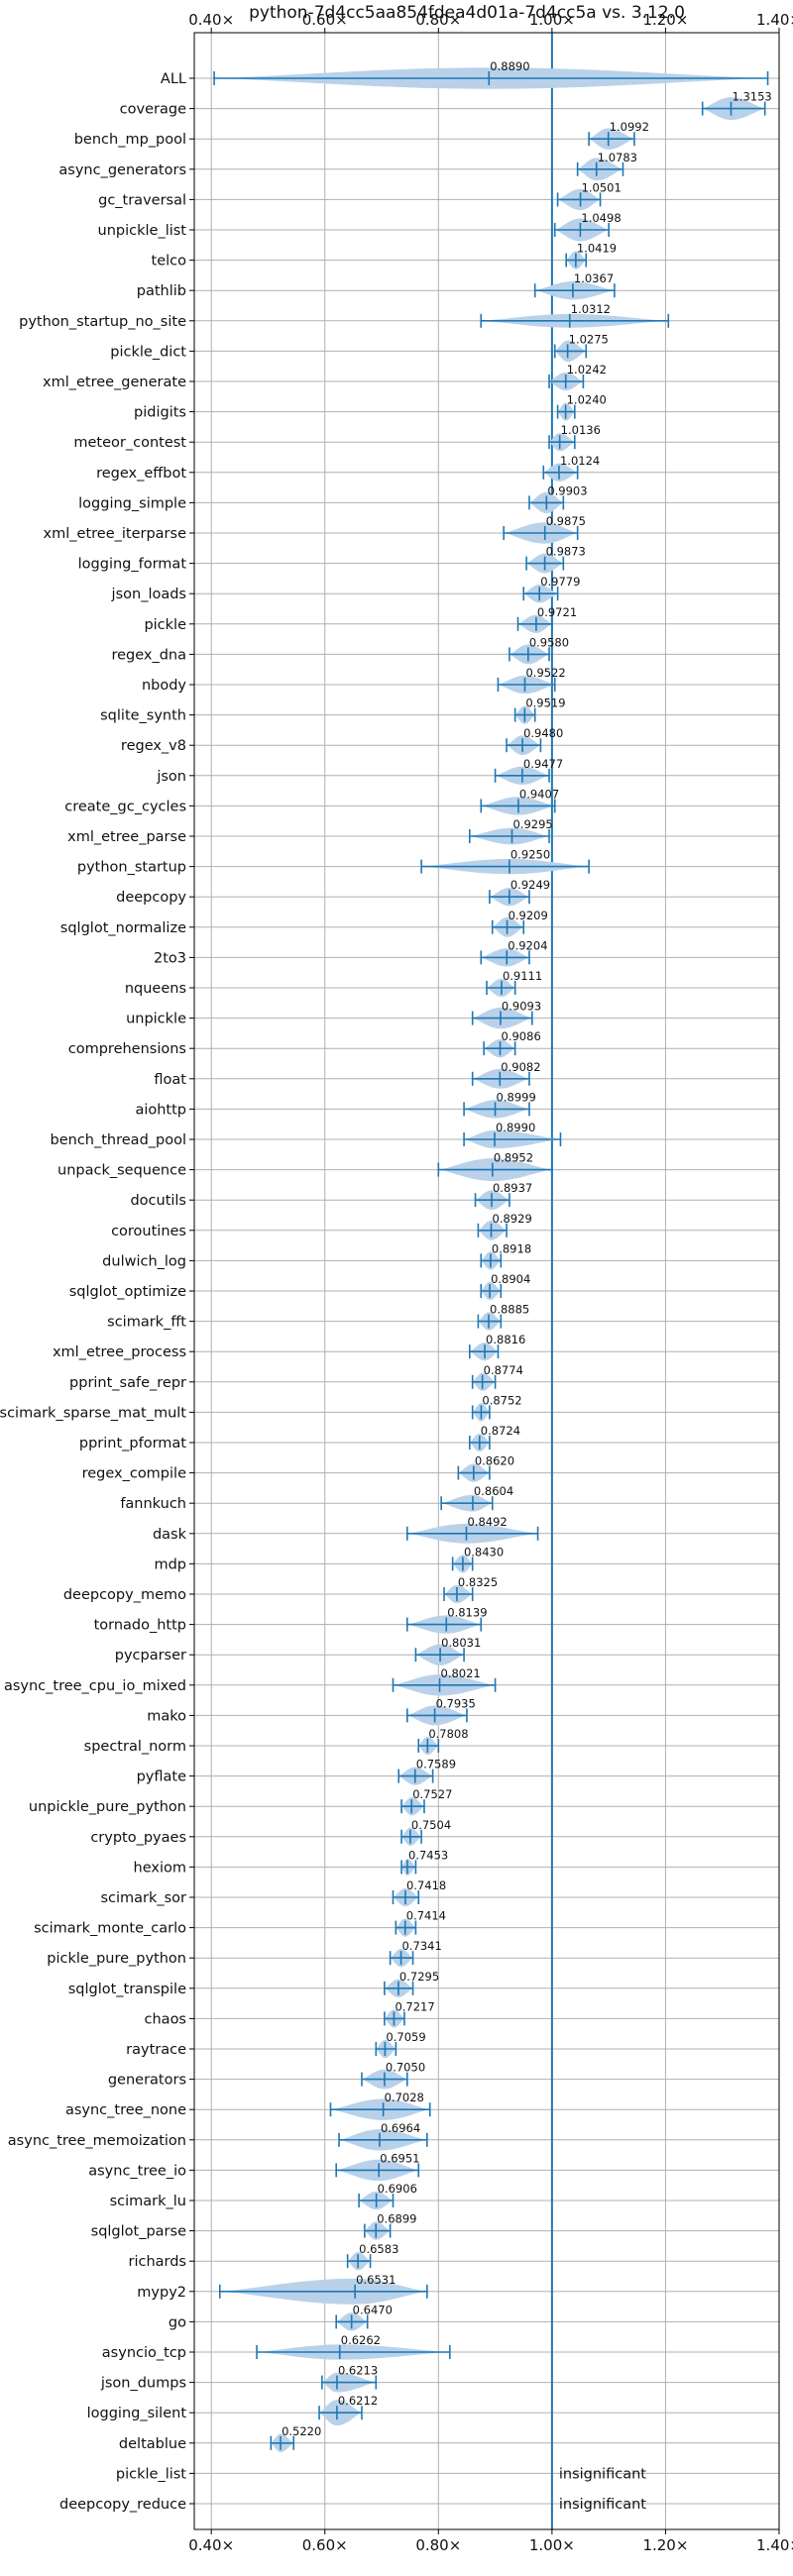  I want to click on violin-scimark_sor, so click(406, 1897).